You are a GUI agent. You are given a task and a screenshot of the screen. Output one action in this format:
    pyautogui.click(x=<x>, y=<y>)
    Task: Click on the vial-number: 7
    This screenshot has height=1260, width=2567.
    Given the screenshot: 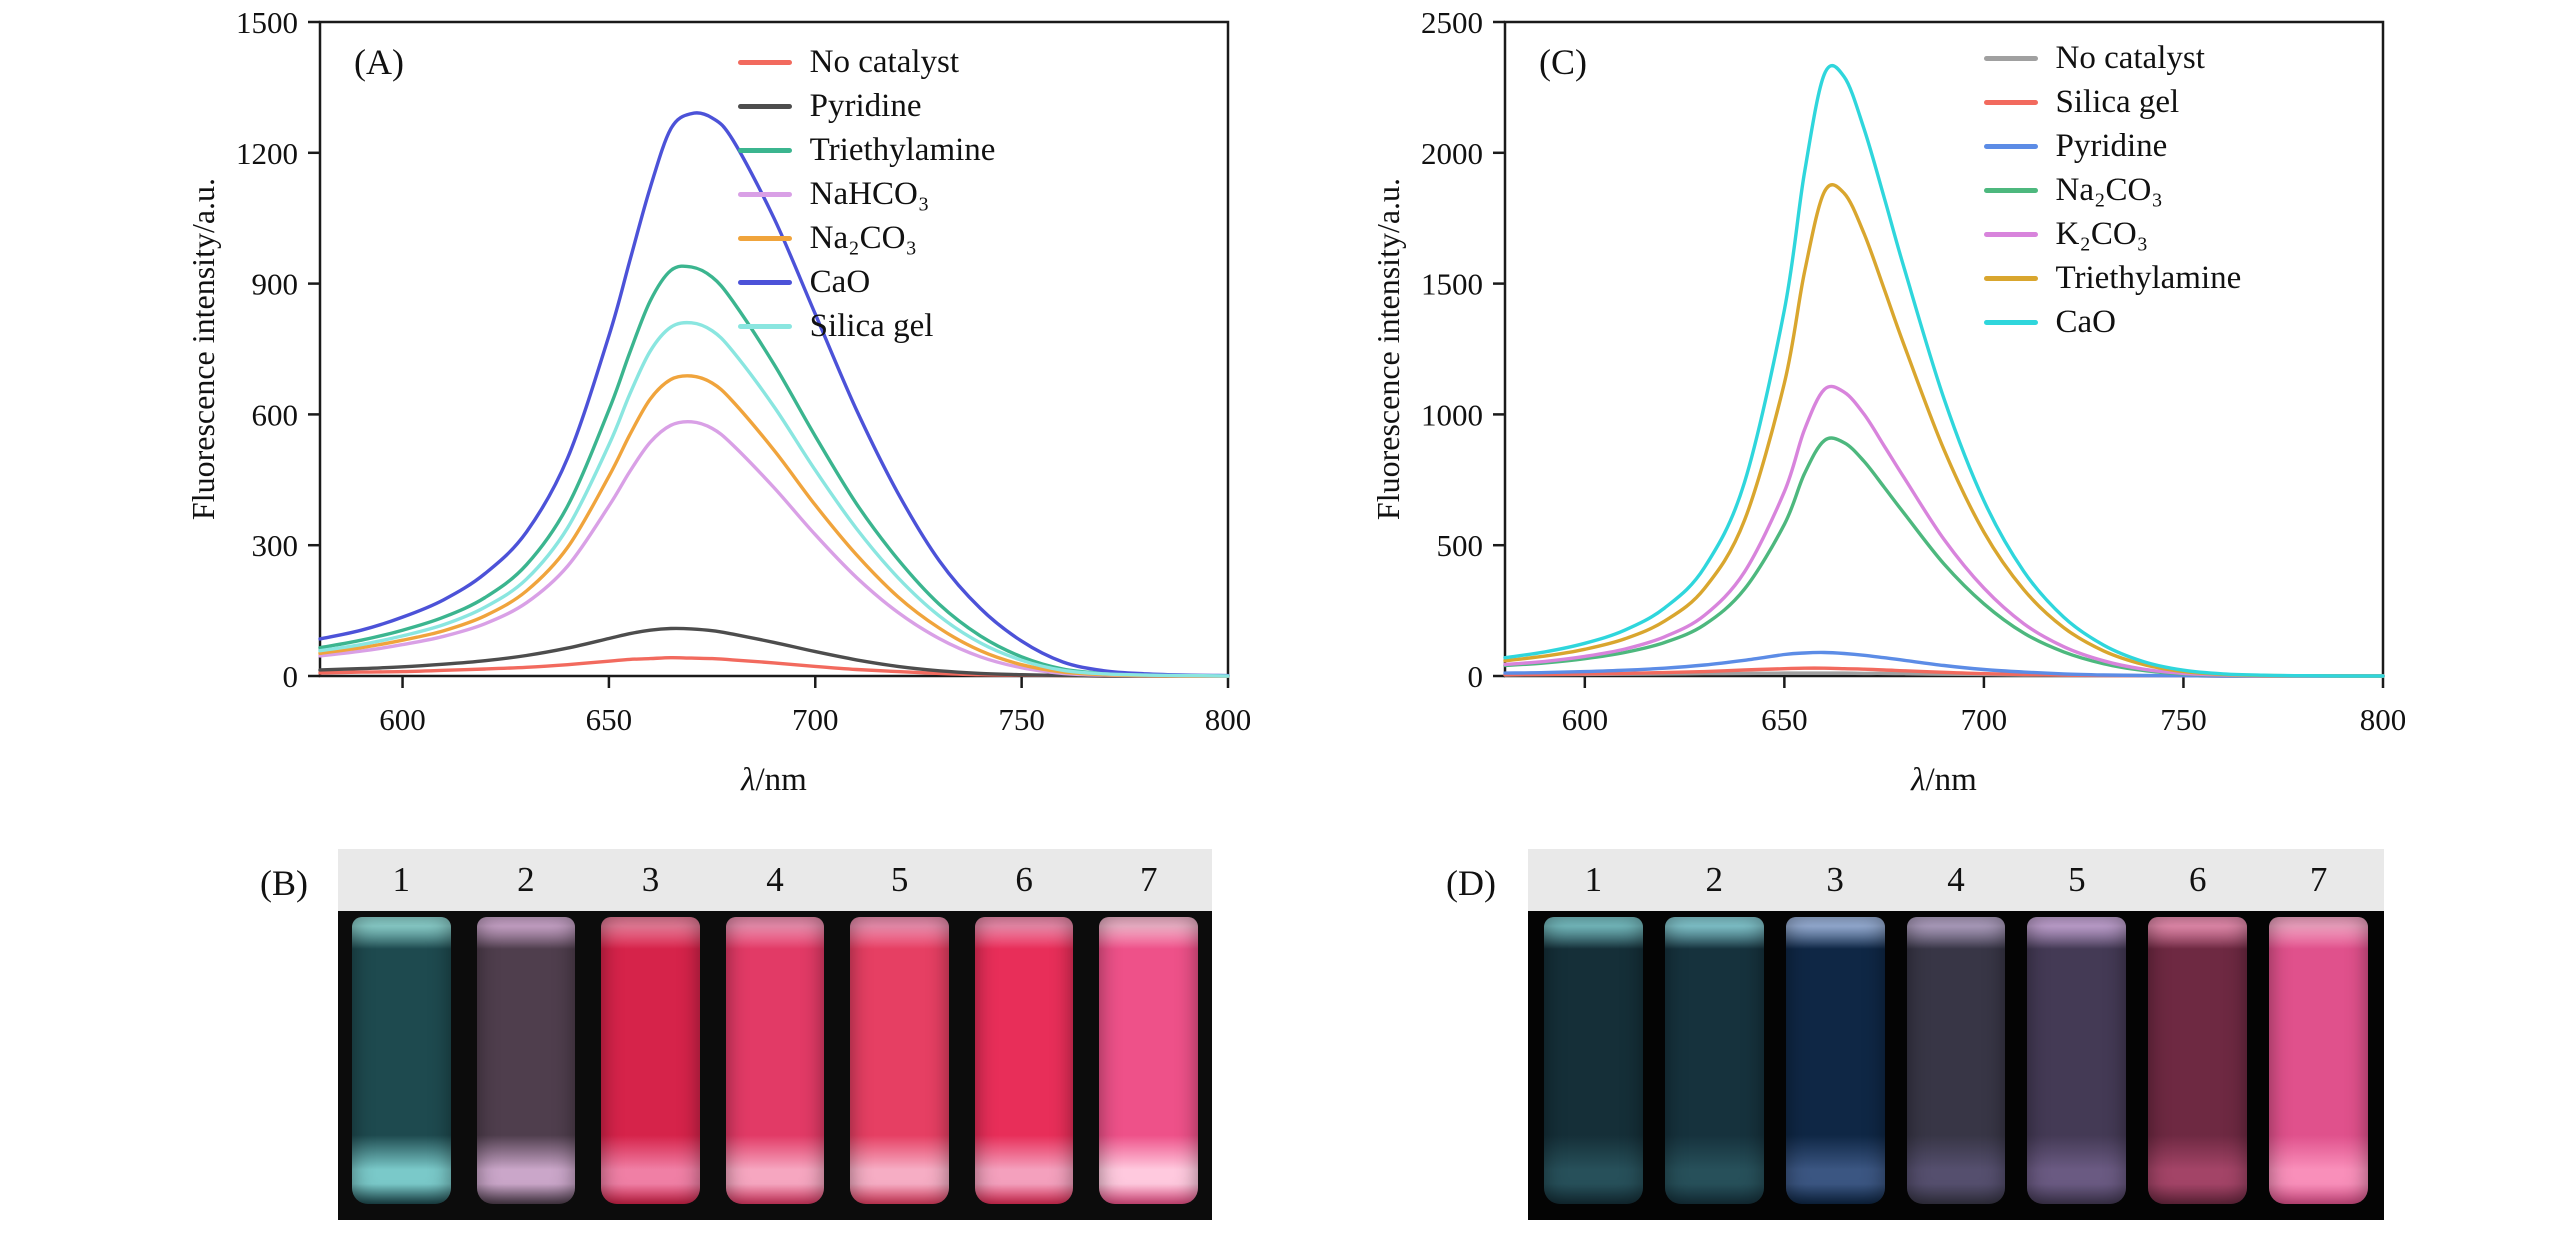 What is the action you would take?
    pyautogui.click(x=2318, y=879)
    